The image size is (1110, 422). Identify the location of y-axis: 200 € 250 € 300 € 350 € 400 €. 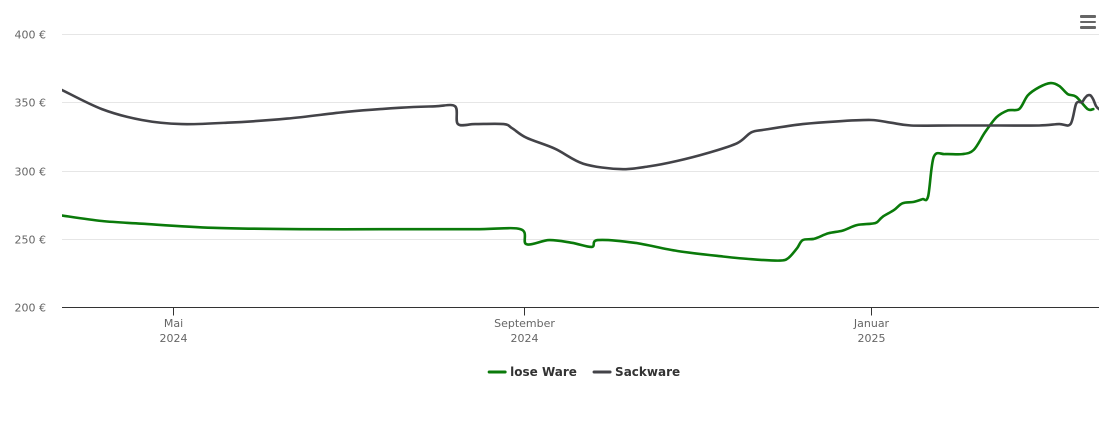
(31, 172).